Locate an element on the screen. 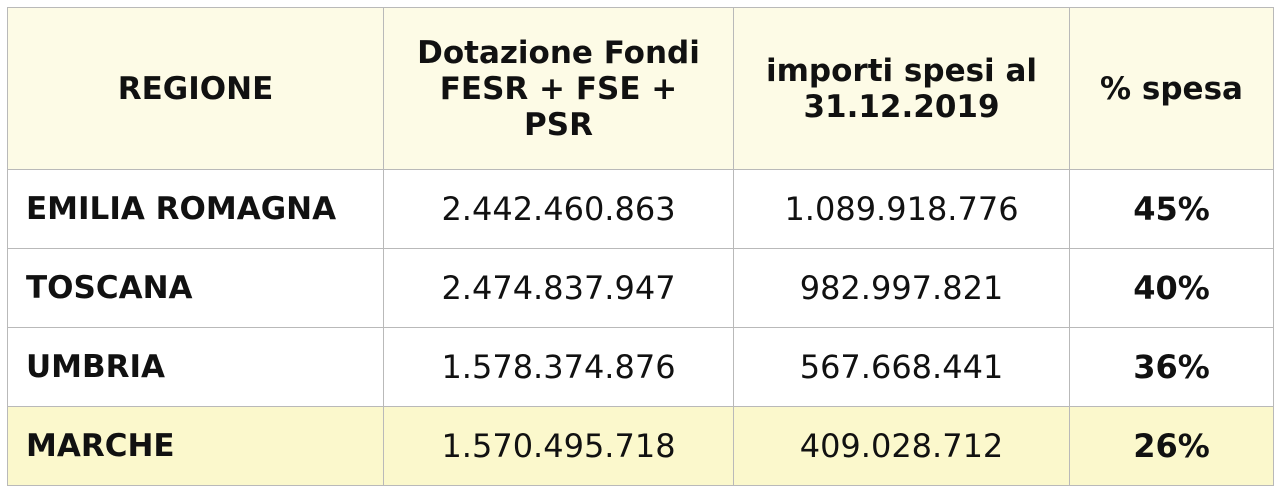  header-region: REGIONE is located at coordinates (195, 88).